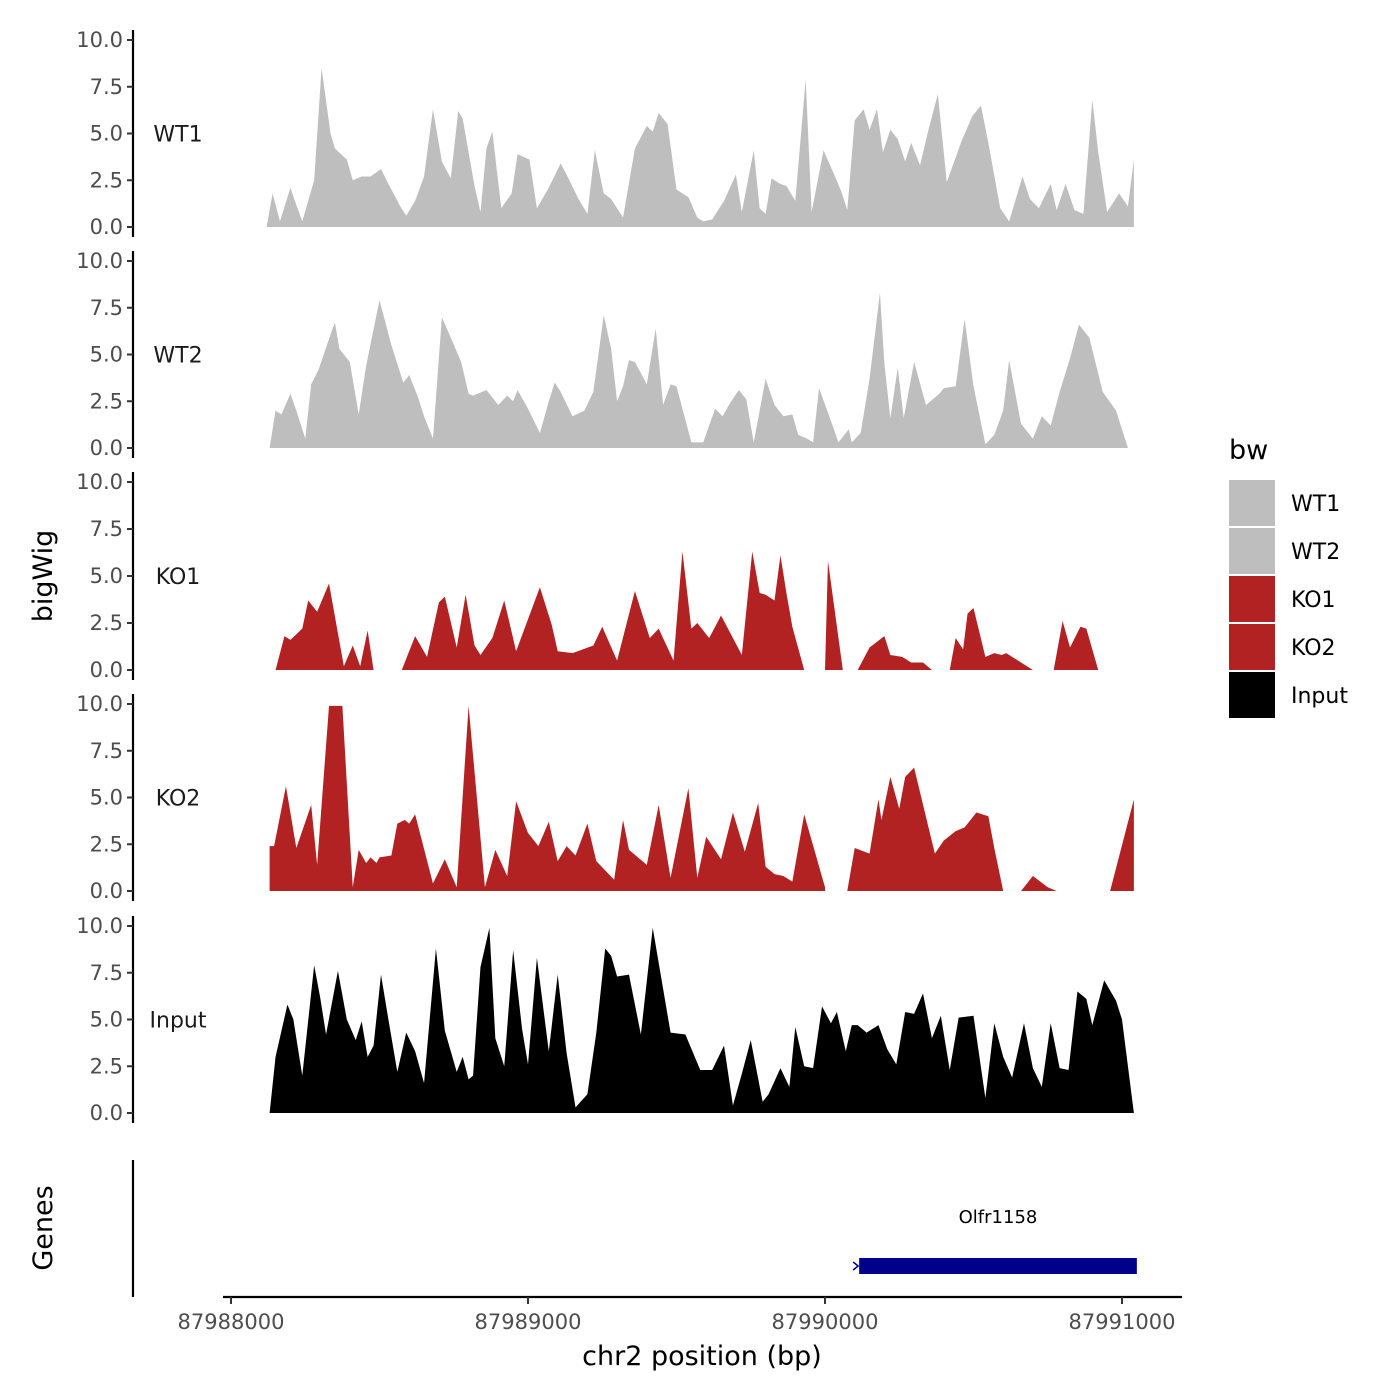 The height and width of the screenshot is (1400, 1400). I want to click on x-tick-label: 87988000, so click(231, 1322).